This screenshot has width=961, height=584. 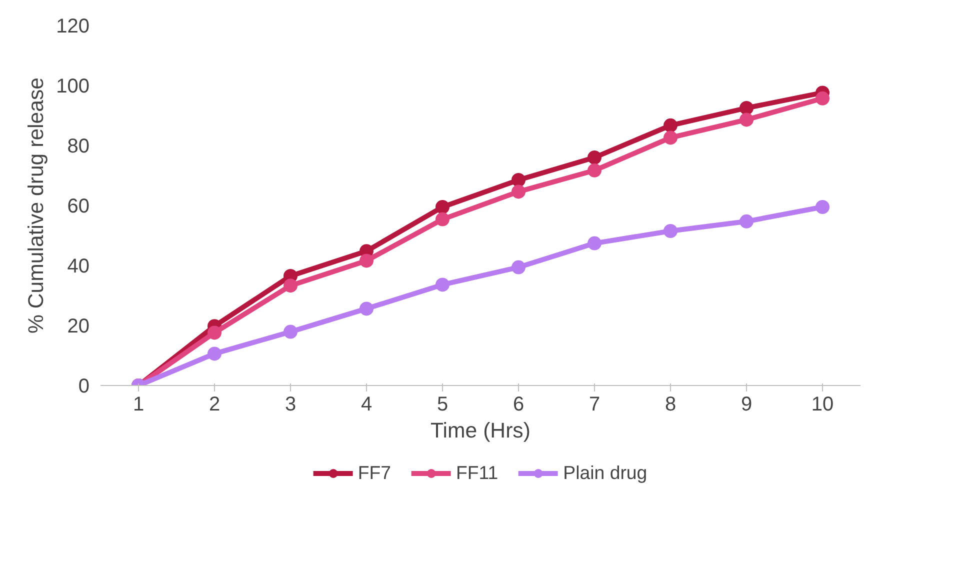 I want to click on y-tick-label: 120, so click(x=73, y=27).